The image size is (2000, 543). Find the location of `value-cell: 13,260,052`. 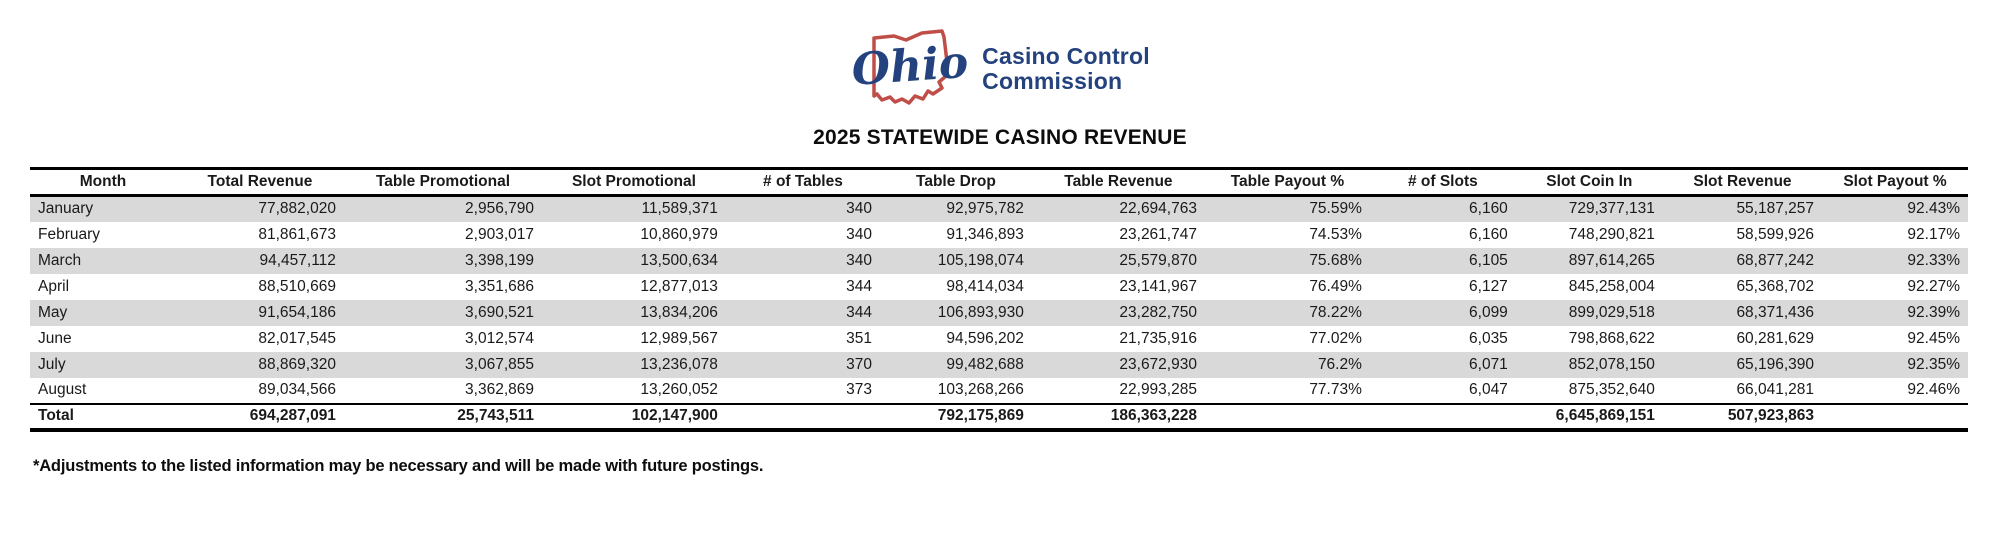

value-cell: 13,260,052 is located at coordinates (679, 389).